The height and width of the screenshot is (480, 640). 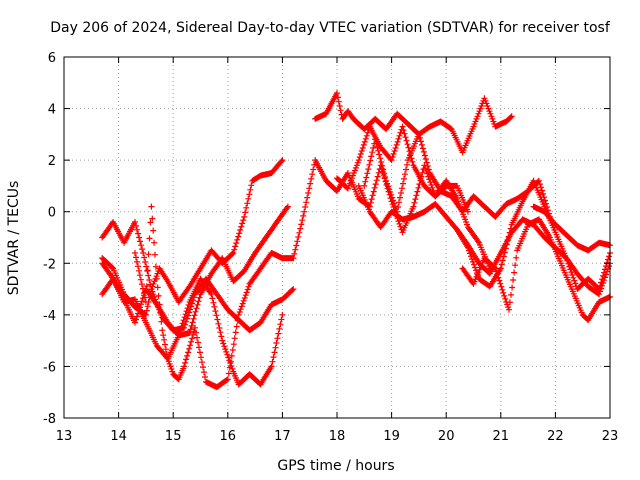 What do you see at coordinates (501, 436) in the screenshot?
I see `x-tick-label: 21` at bounding box center [501, 436].